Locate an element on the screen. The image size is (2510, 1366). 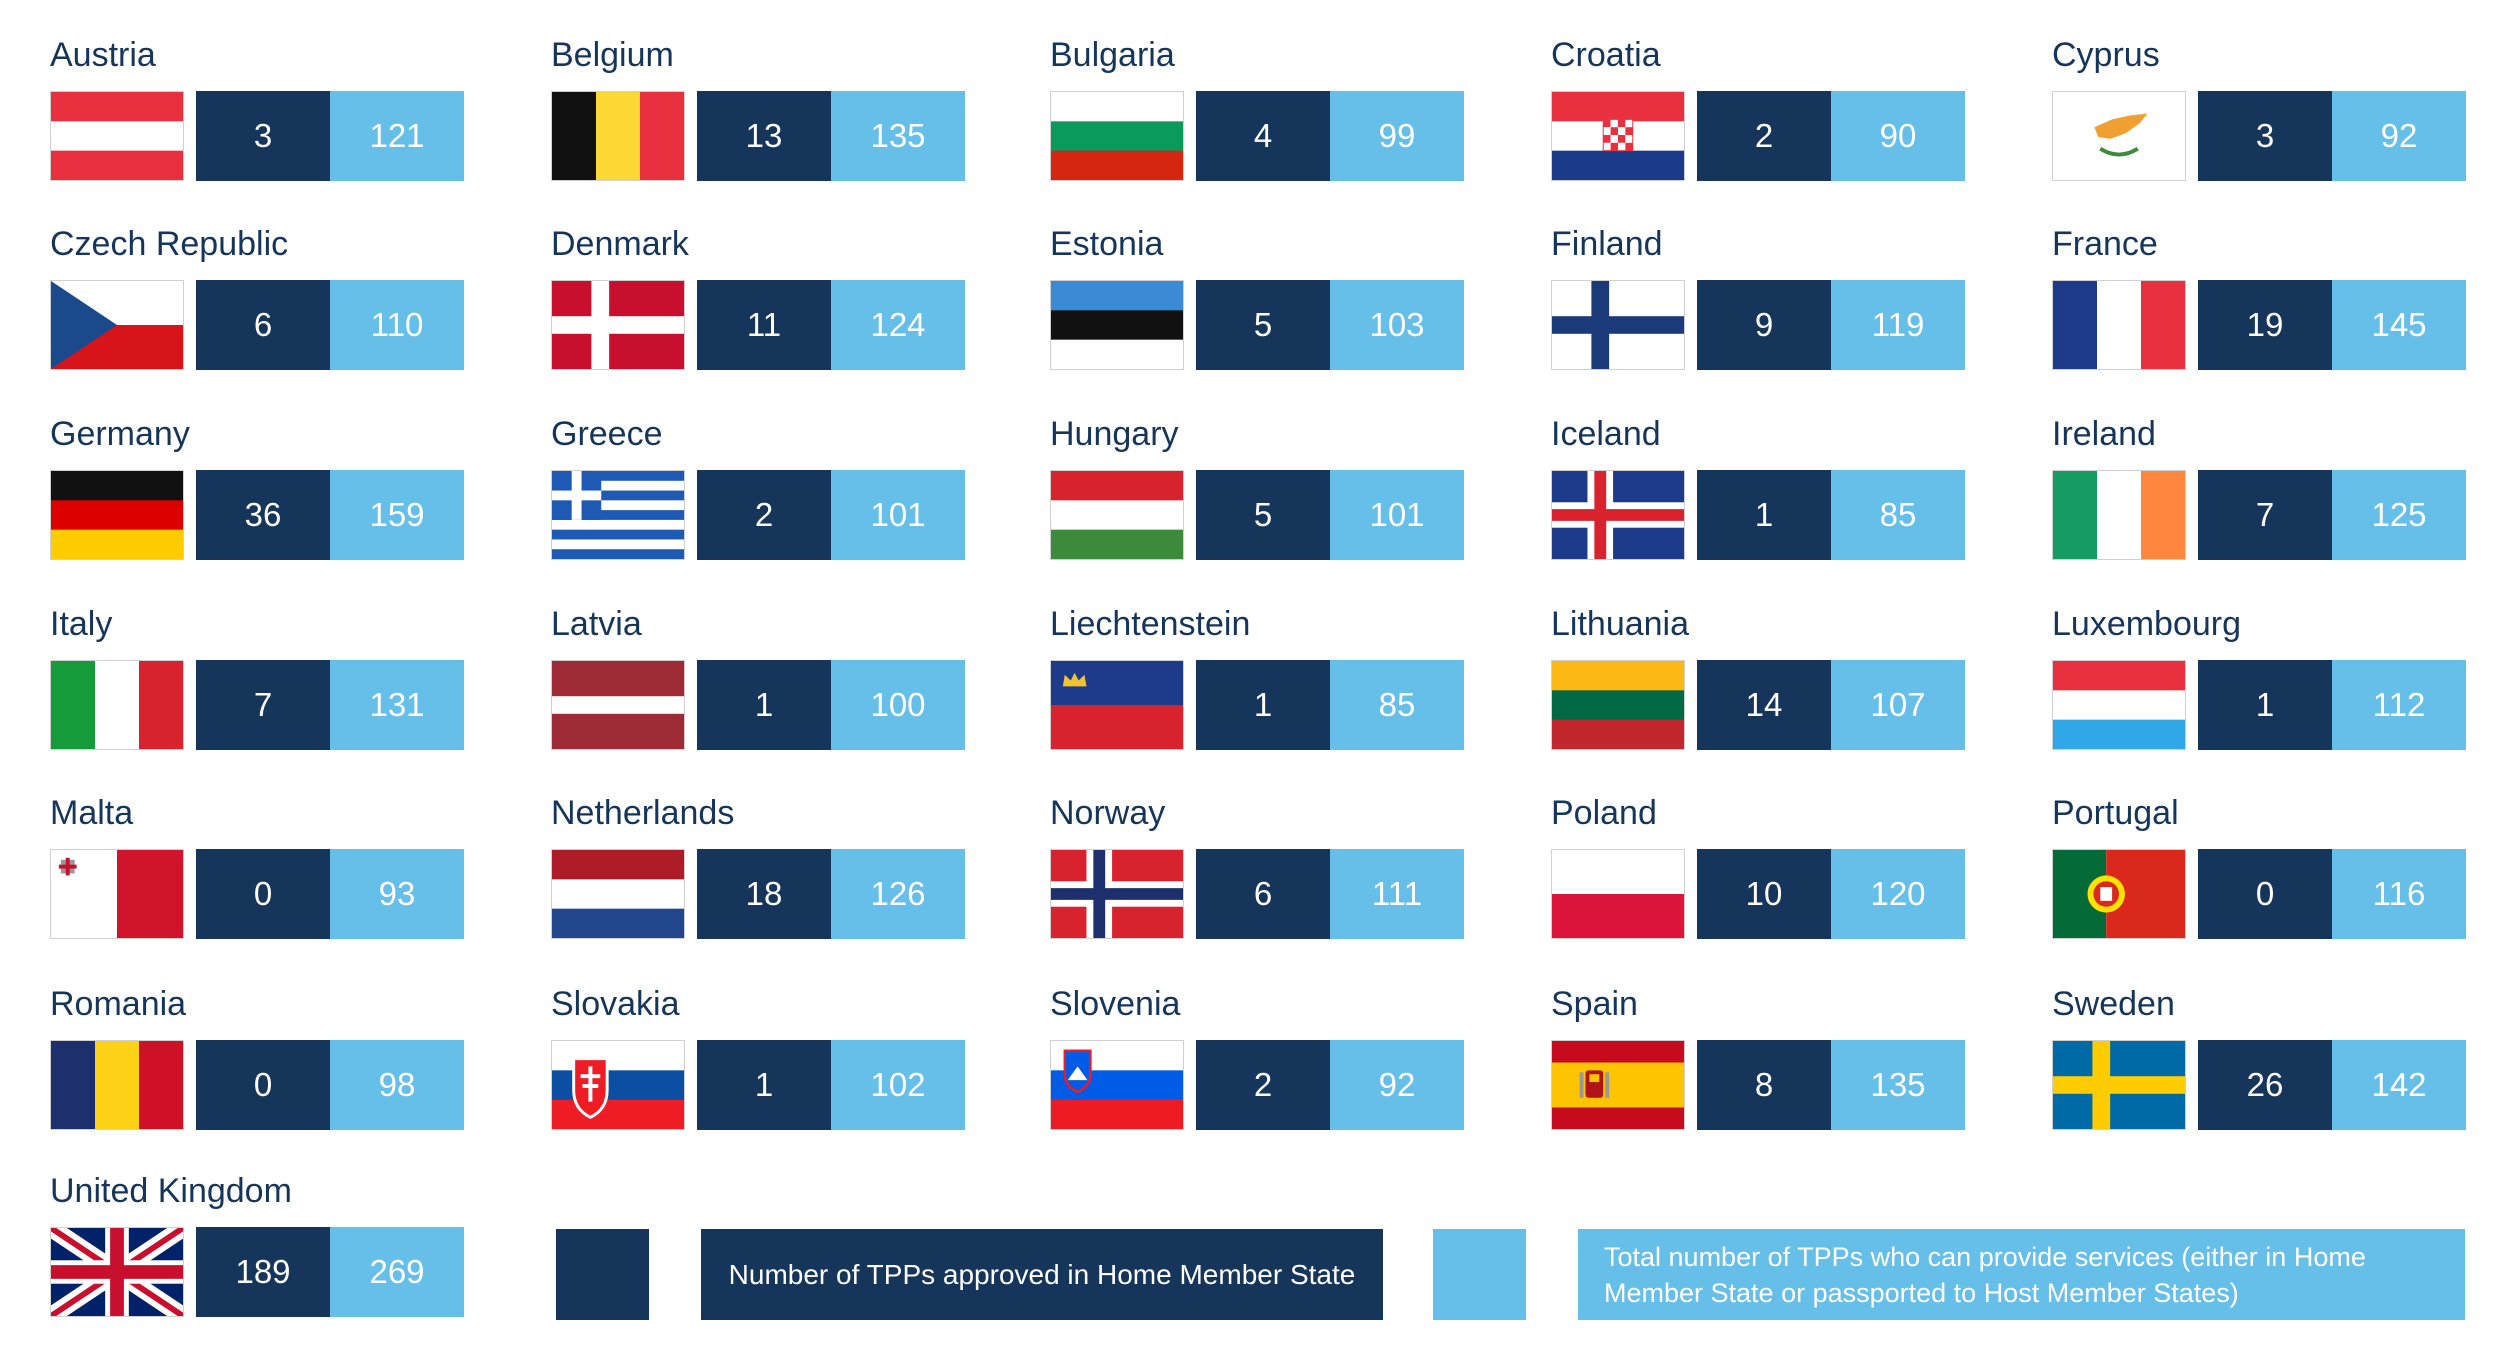
country-entry: Denmark 11 124 is located at coordinates (761, 319).